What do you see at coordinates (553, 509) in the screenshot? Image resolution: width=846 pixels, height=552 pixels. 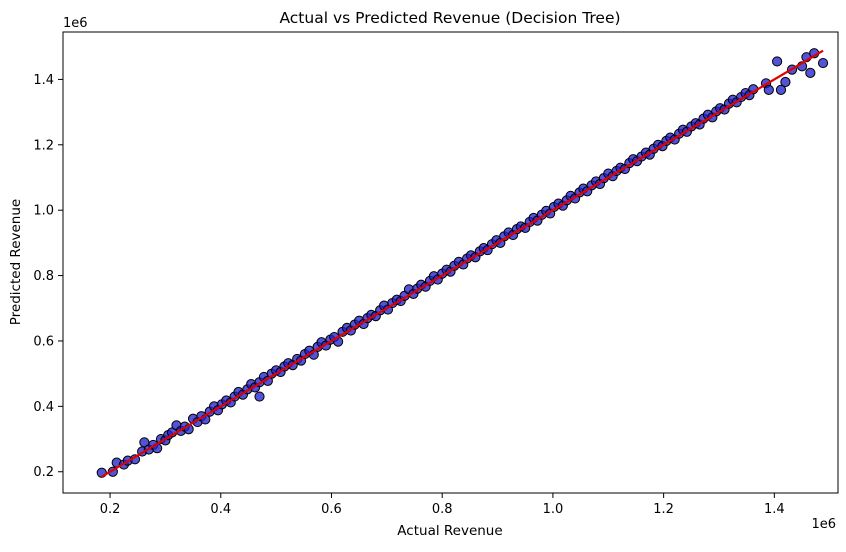 I see `x-tick-label: 1.0` at bounding box center [553, 509].